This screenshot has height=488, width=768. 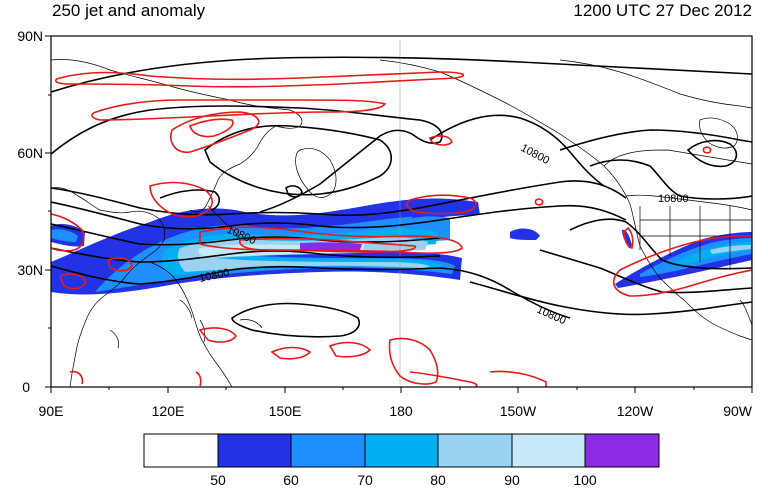 What do you see at coordinates (30, 153) in the screenshot?
I see `lat-label-60n: 60N` at bounding box center [30, 153].